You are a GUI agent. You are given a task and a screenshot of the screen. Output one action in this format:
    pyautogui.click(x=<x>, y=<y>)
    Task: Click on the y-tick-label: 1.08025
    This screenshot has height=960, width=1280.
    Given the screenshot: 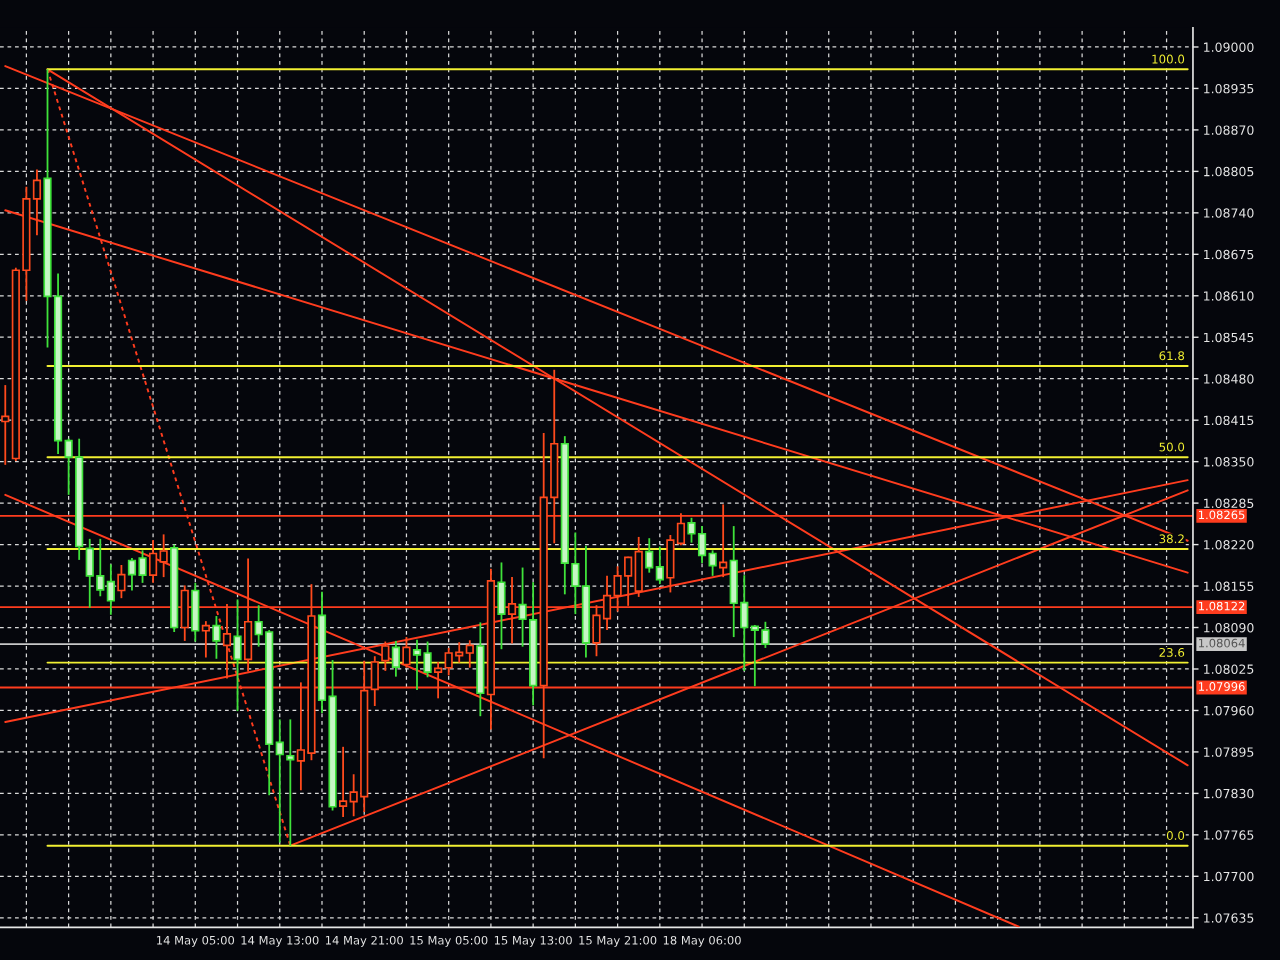 What is the action you would take?
    pyautogui.click(x=1229, y=669)
    